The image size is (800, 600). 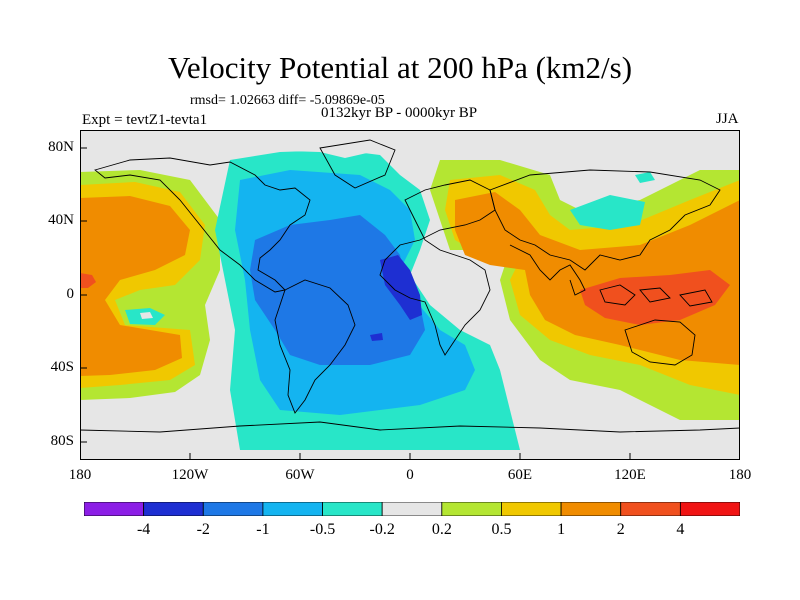 I want to click on colorbar, so click(x=412, y=509).